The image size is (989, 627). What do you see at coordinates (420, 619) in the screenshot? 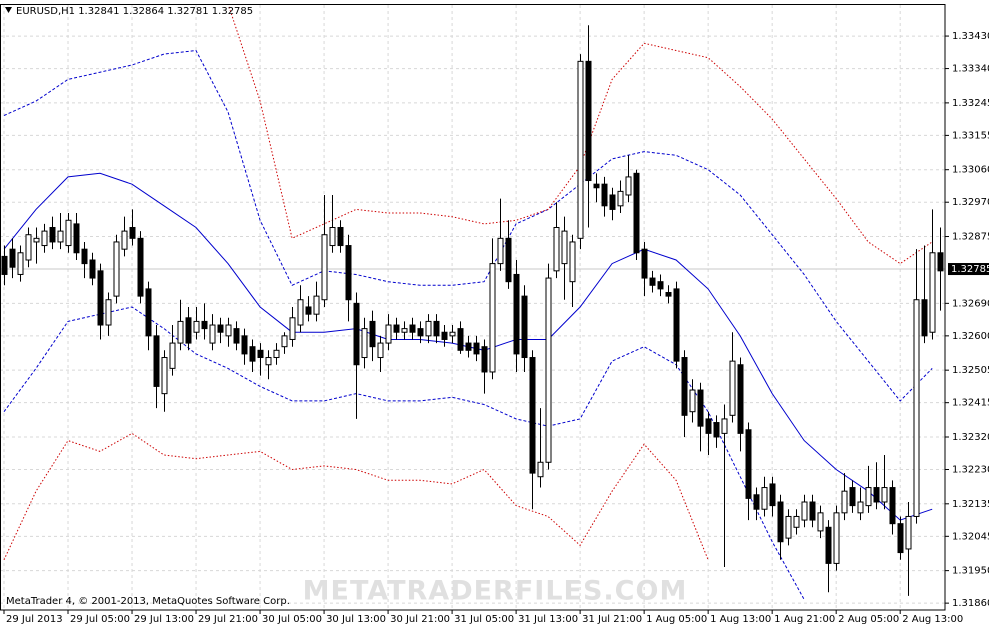
I see `x-tick-label: 30 Jul 21:00` at bounding box center [420, 619].